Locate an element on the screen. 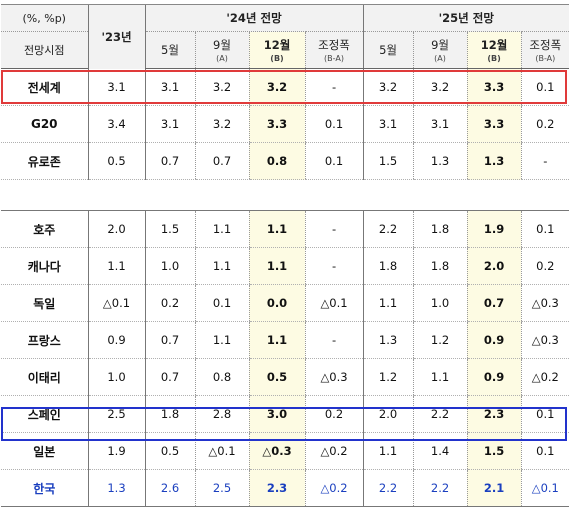  value-2024-may: 1.5 is located at coordinates (169, 229).